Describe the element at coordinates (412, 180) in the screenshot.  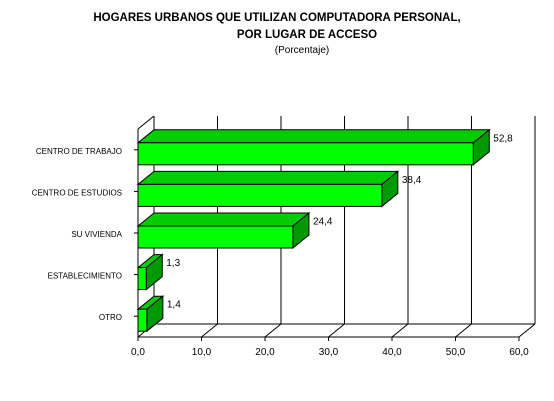
I see `data-label: 38,4` at that location.